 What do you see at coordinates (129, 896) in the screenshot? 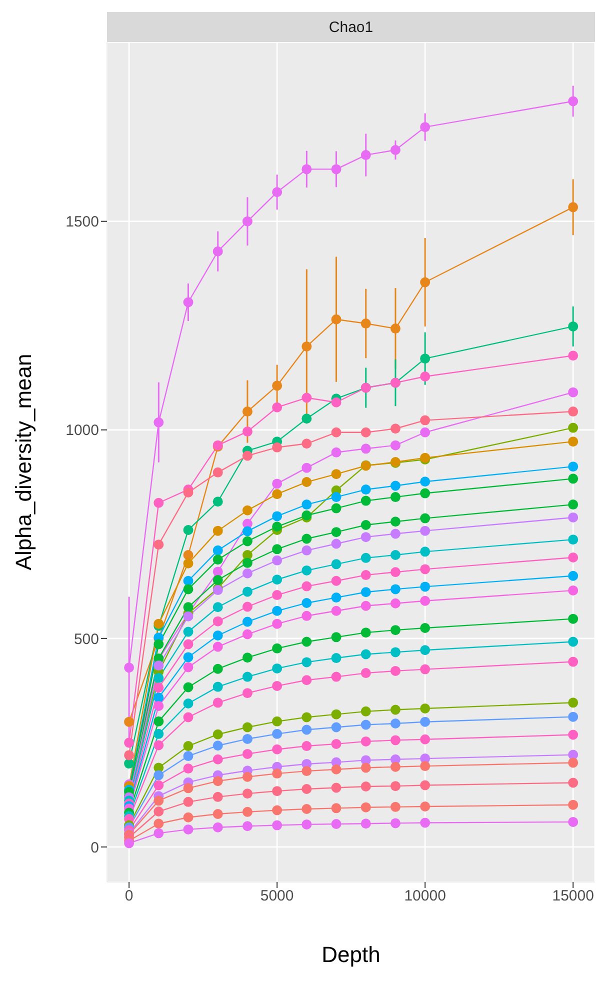
I see `x-tick-label: 0` at bounding box center [129, 896].